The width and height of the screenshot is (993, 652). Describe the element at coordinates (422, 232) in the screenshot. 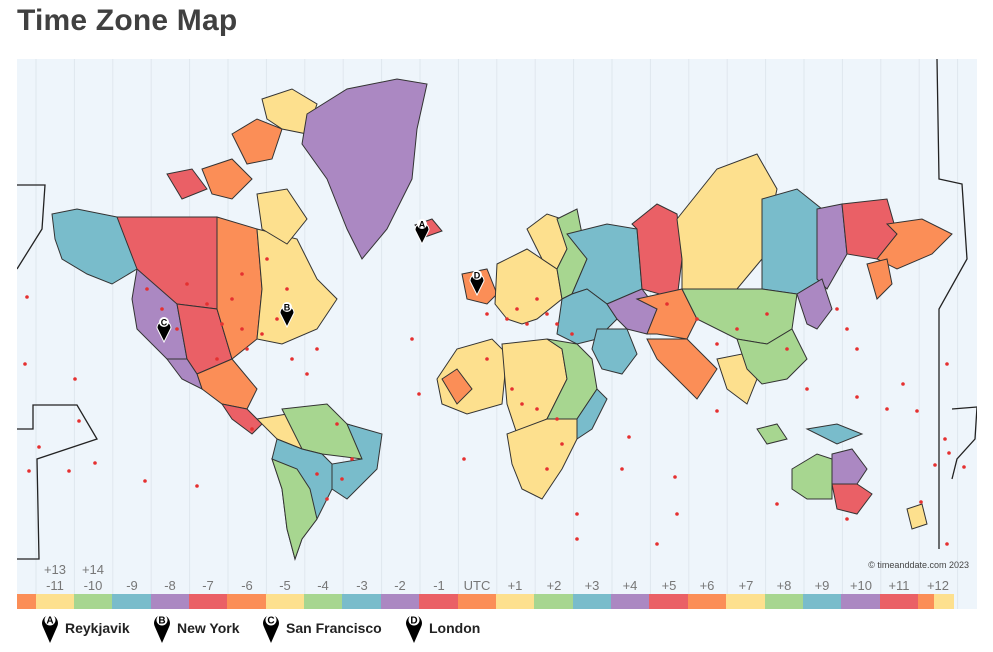

I see `map-pin-a: A` at that location.